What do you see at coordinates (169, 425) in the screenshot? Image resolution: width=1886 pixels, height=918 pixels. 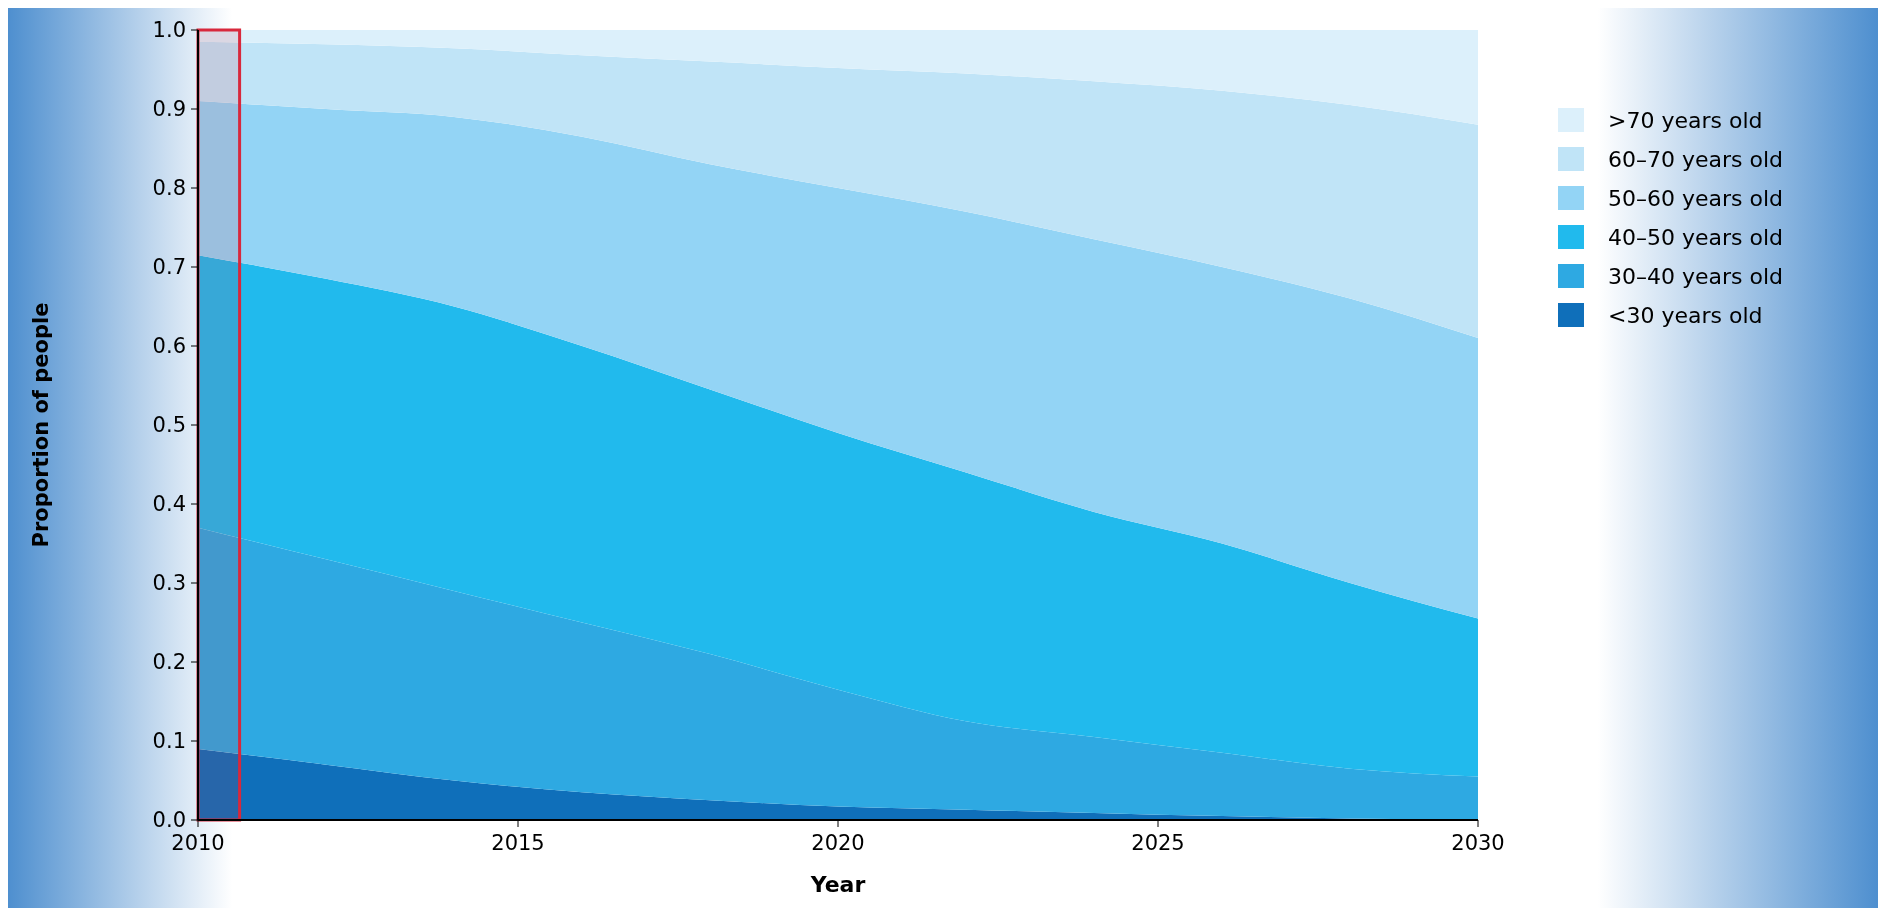 I see `y-tick-label: 0.5` at bounding box center [169, 425].